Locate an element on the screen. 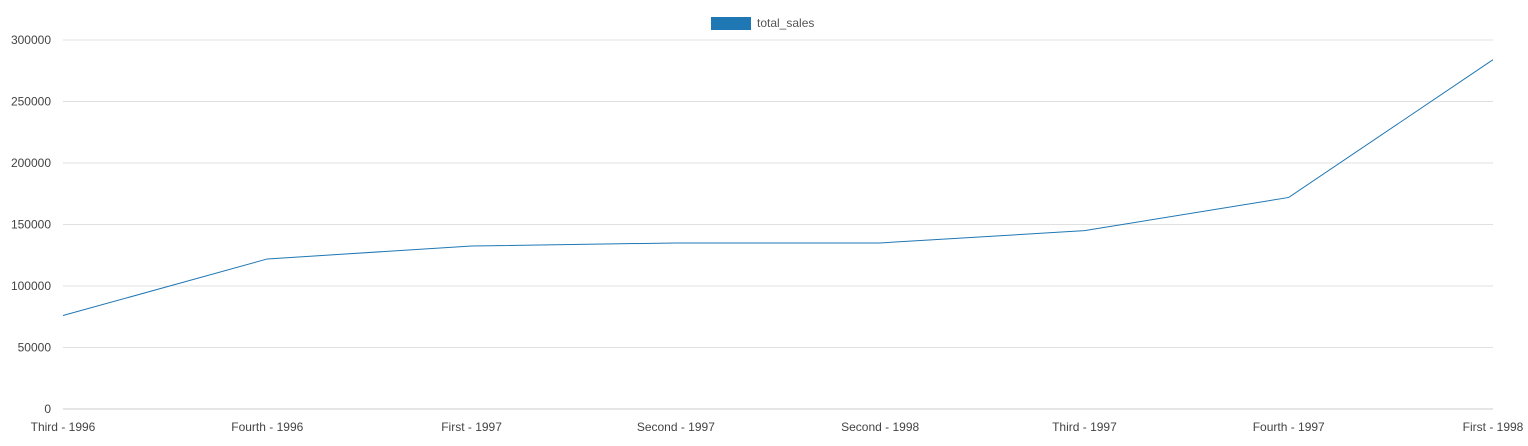 Image resolution: width=1528 pixels, height=446 pixels. x-tick-label: Third - 1996 is located at coordinates (63, 427).